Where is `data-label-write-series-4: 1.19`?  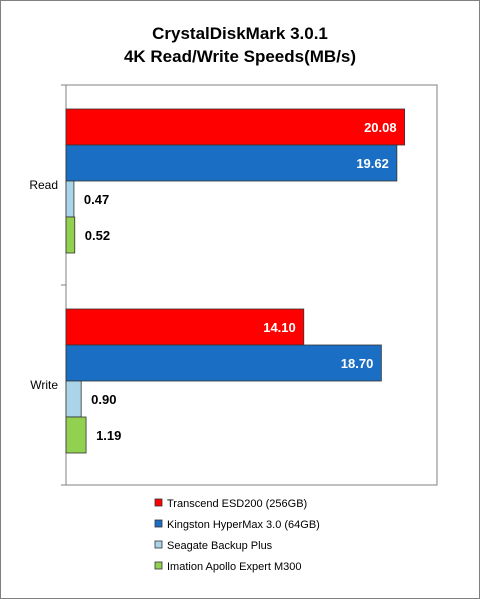
data-label-write-series-4: 1.19 is located at coordinates (108, 435).